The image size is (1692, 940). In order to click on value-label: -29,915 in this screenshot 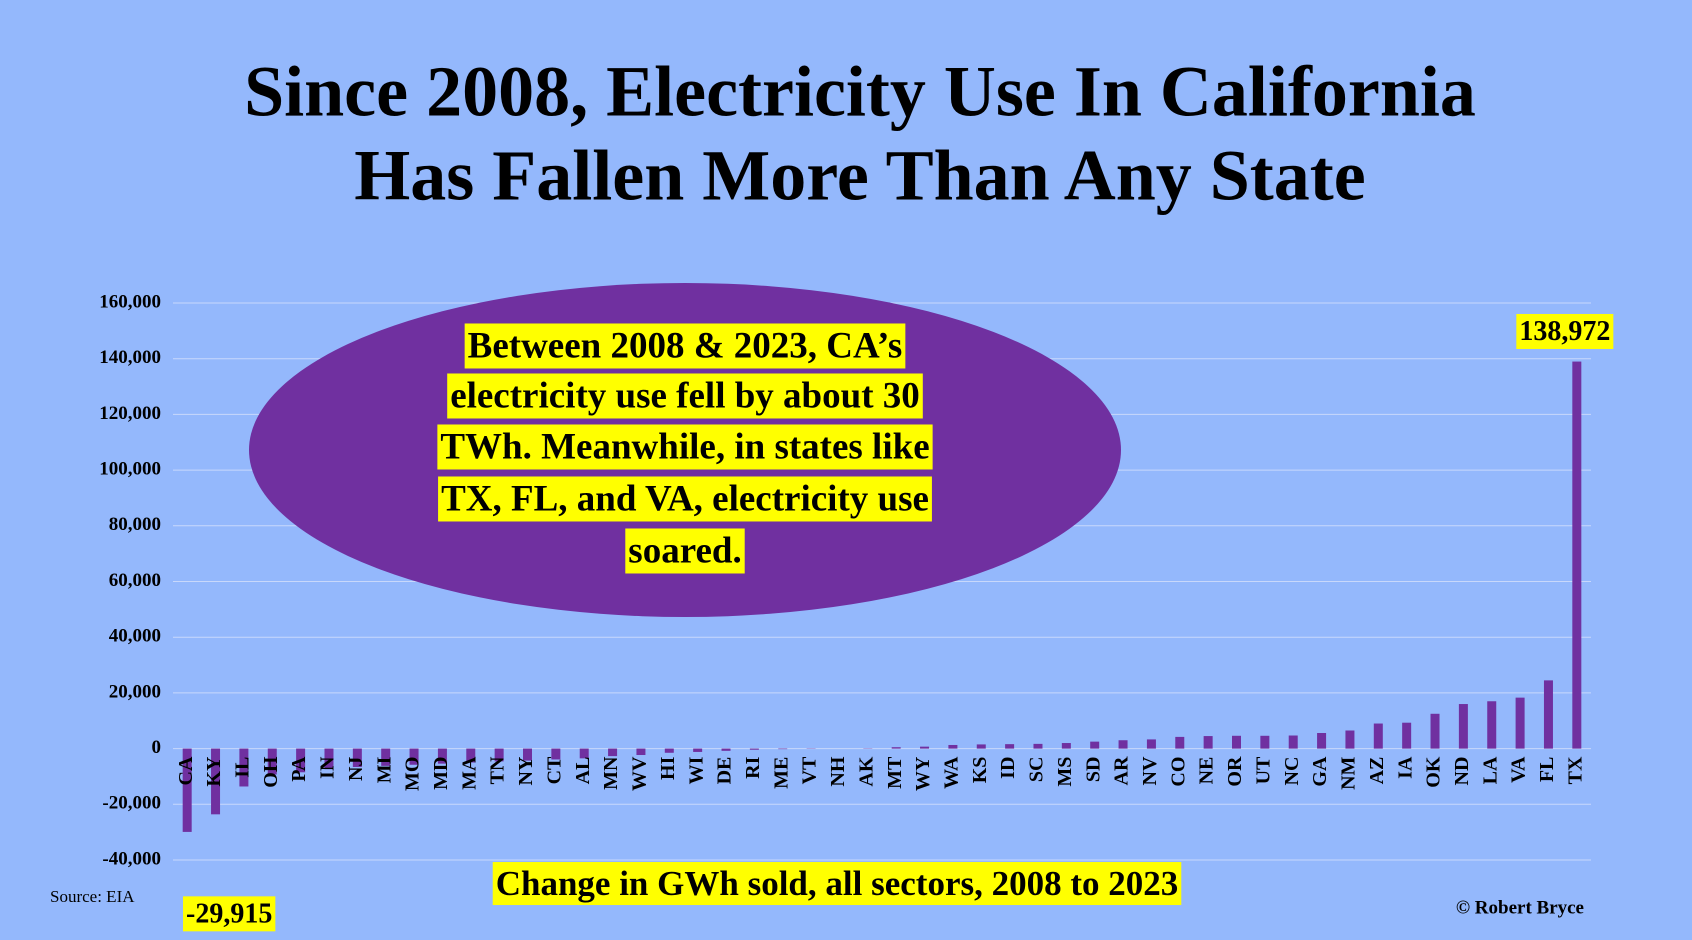, I will do `click(229, 913)`.